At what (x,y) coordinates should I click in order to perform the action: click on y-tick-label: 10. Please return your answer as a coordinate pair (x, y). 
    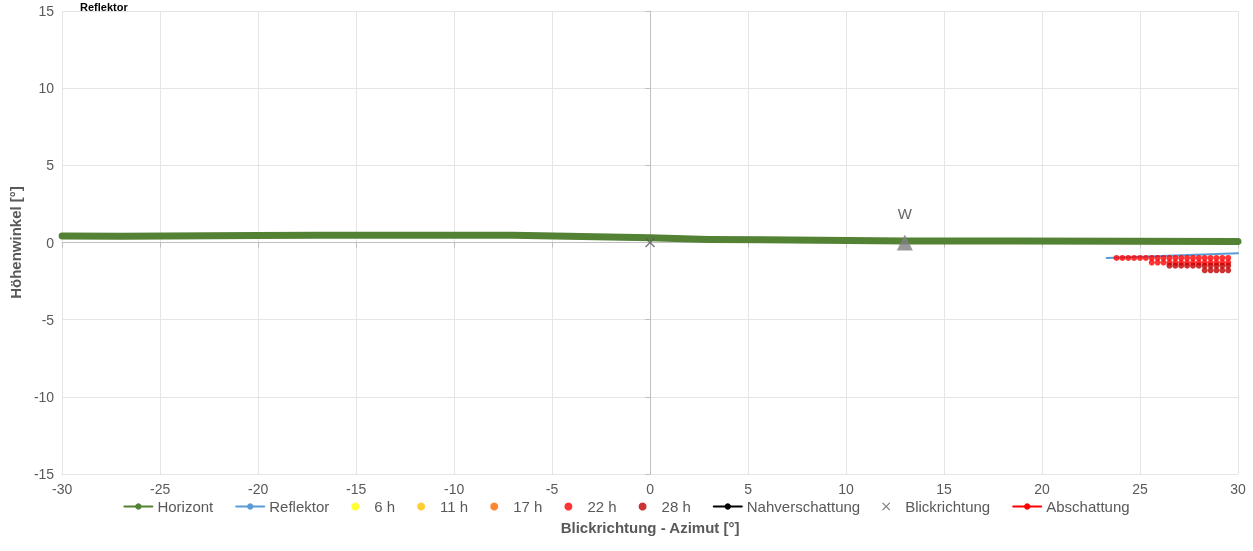
    Looking at the image, I should click on (46, 88).